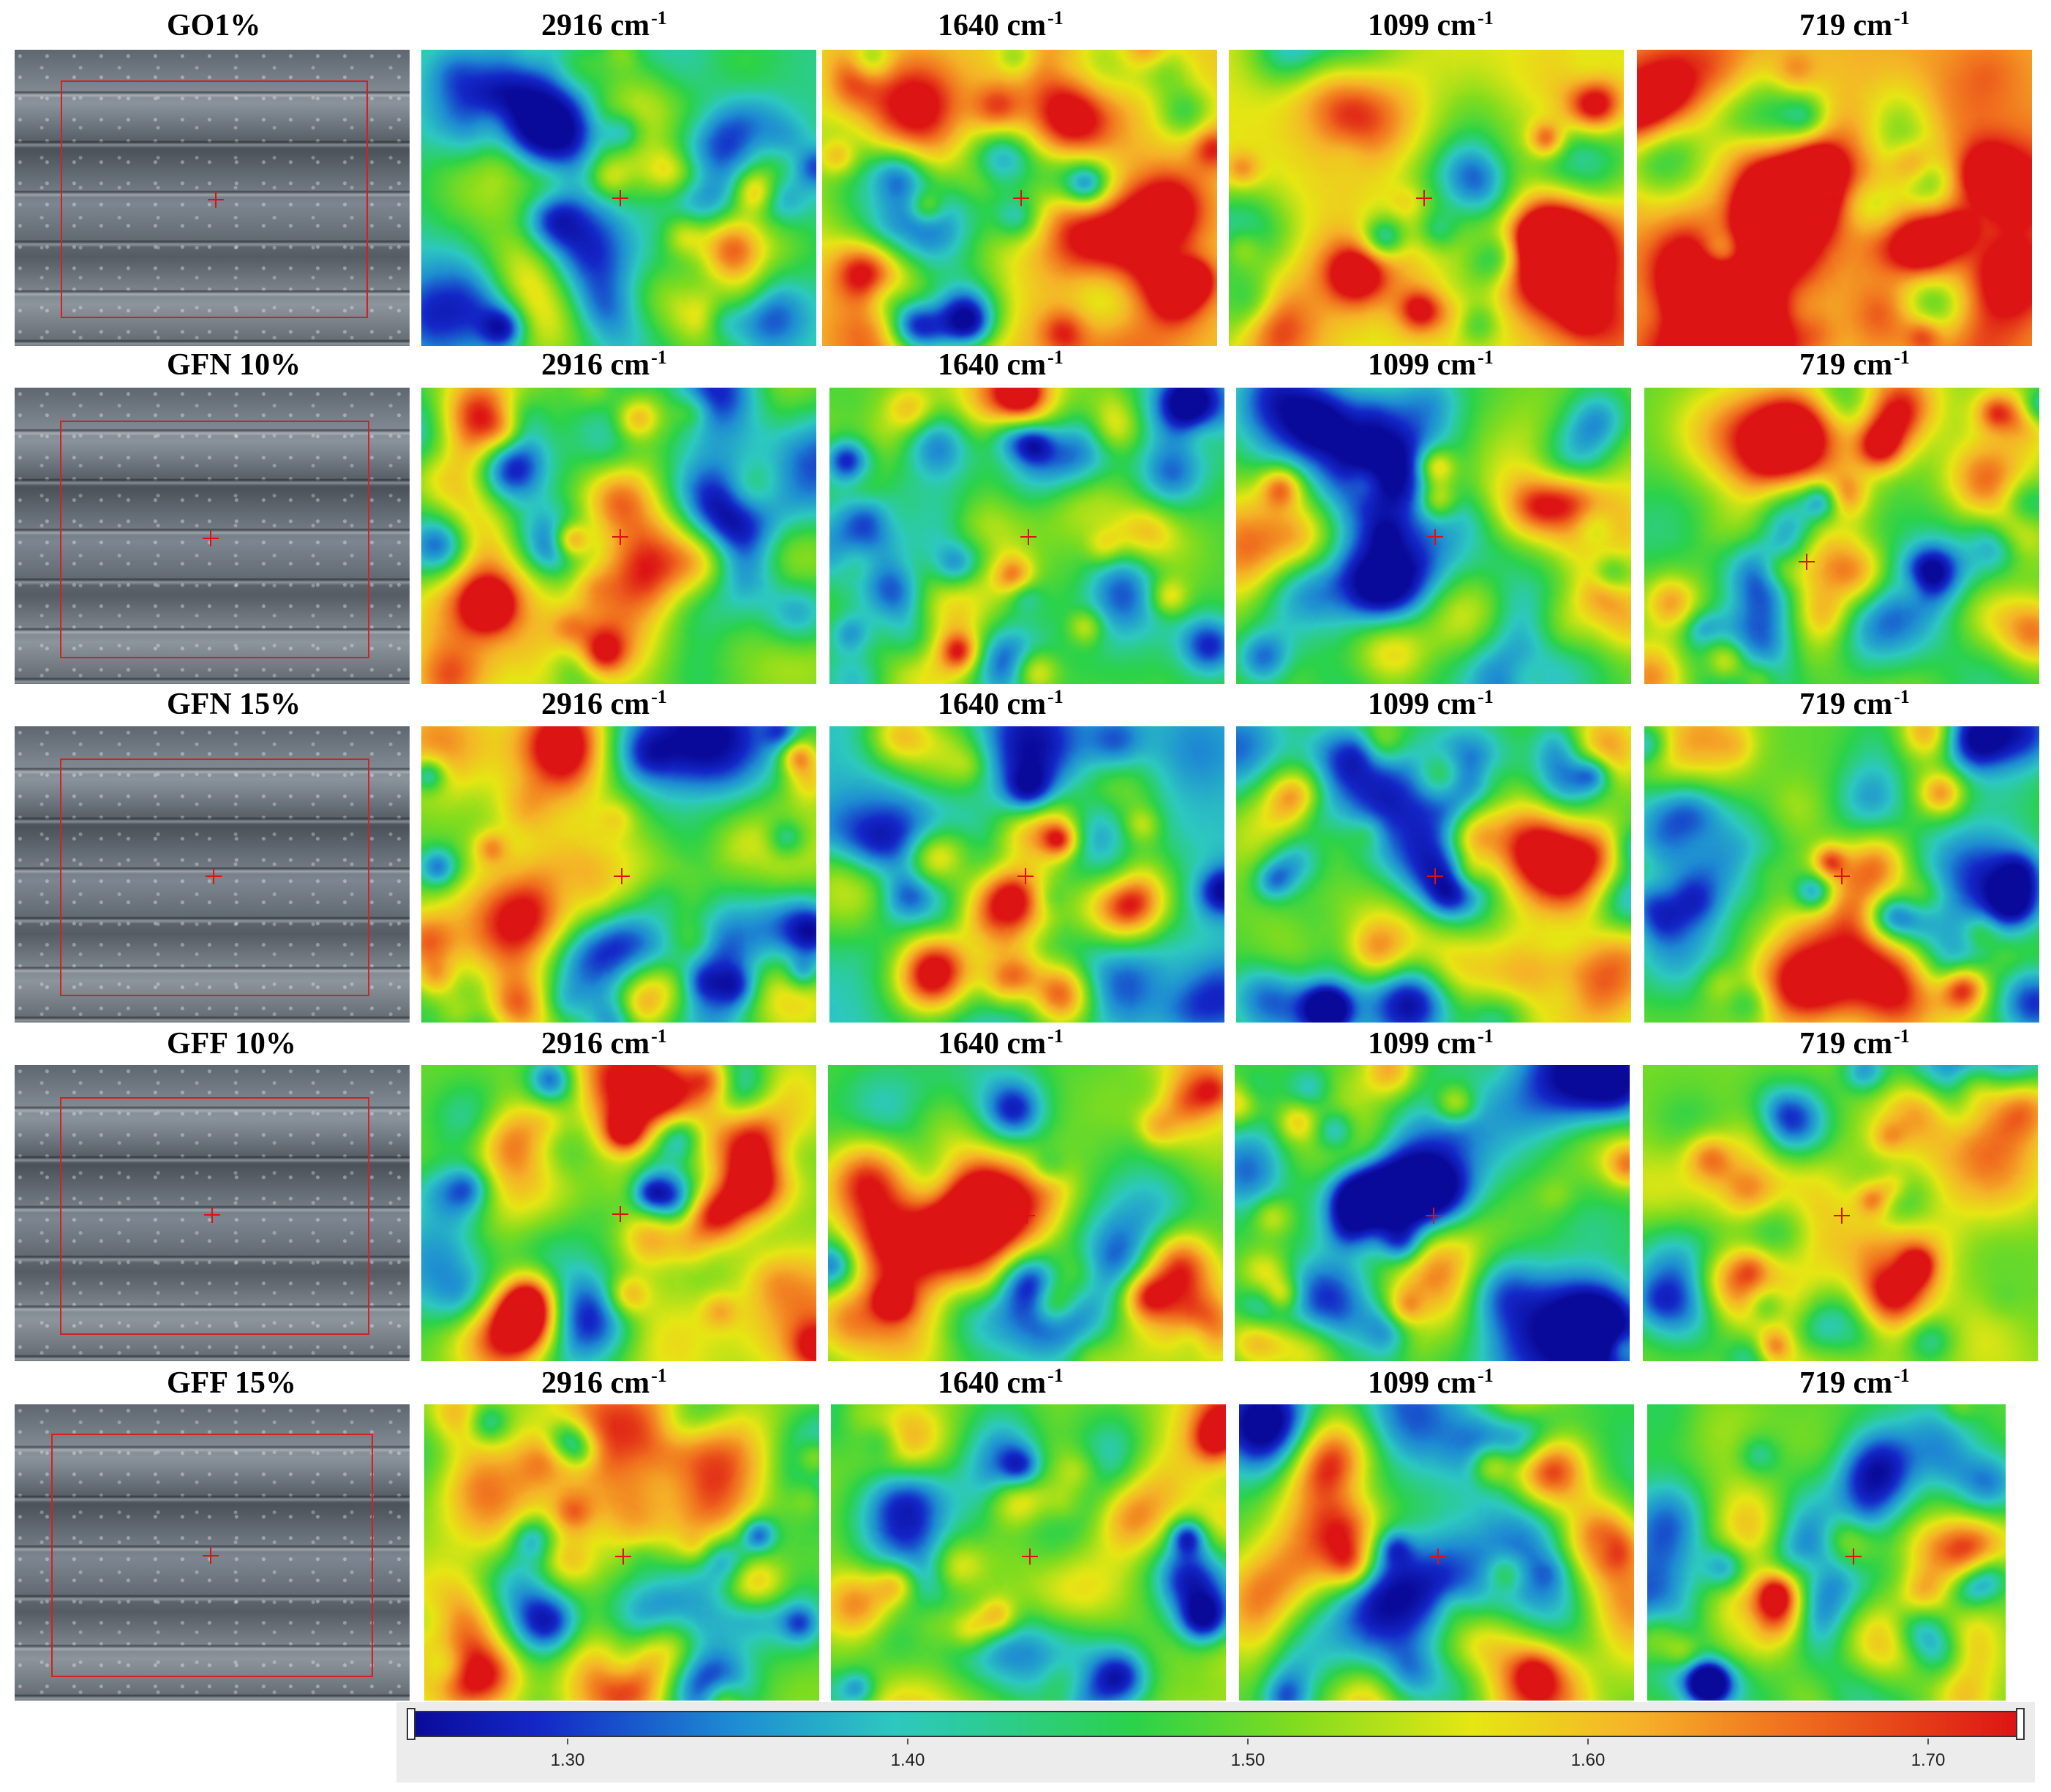 This screenshot has width=2051, height=1792. Describe the element at coordinates (214, 25) in the screenshot. I see `row-label: GO1%` at that location.